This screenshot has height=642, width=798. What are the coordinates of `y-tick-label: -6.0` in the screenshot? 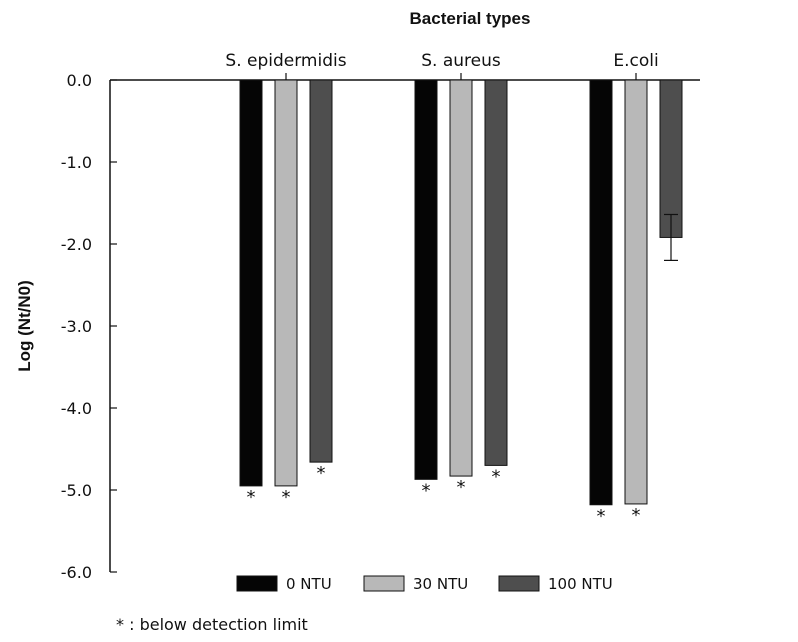 It's located at (76, 572).